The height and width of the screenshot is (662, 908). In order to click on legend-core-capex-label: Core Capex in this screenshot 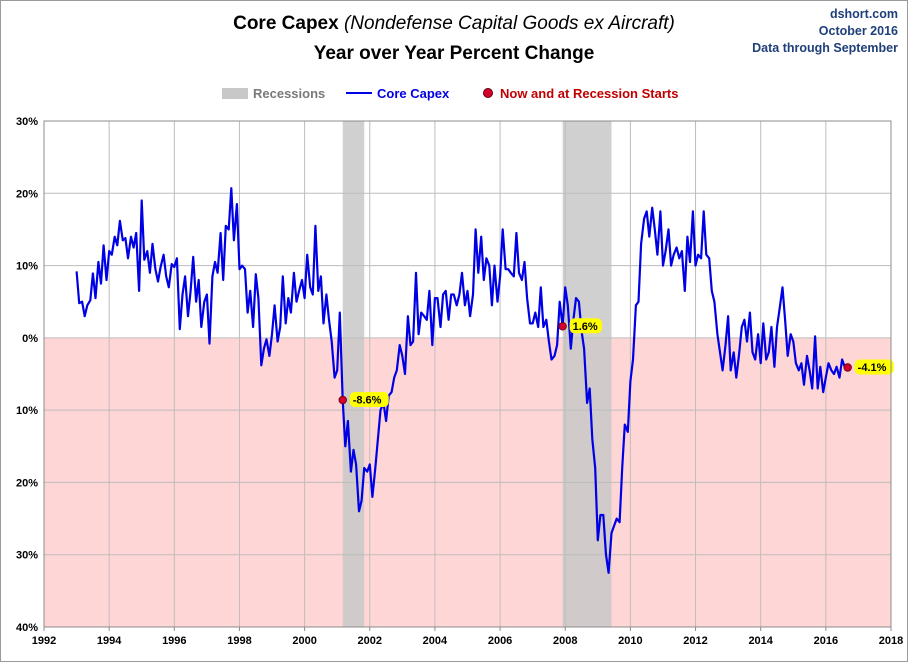, I will do `click(413, 93)`.